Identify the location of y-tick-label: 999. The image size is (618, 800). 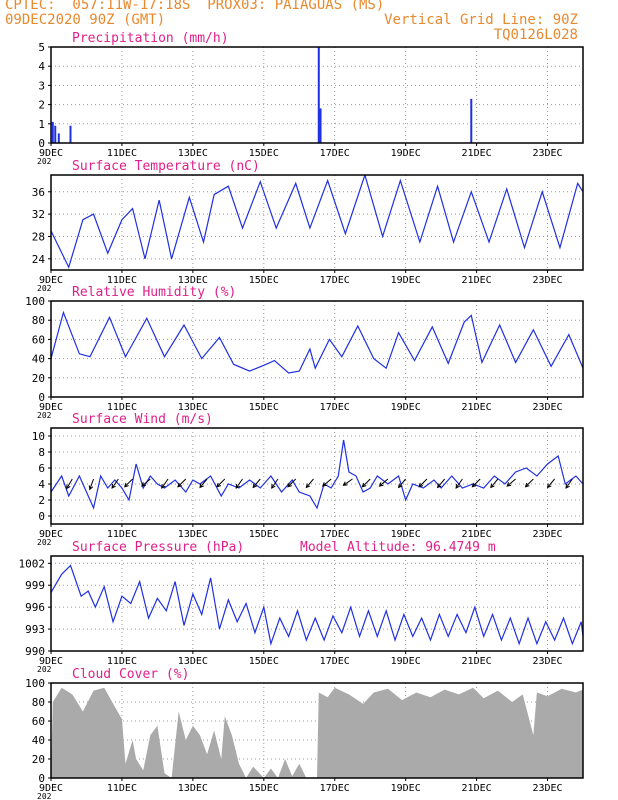
(35, 585).